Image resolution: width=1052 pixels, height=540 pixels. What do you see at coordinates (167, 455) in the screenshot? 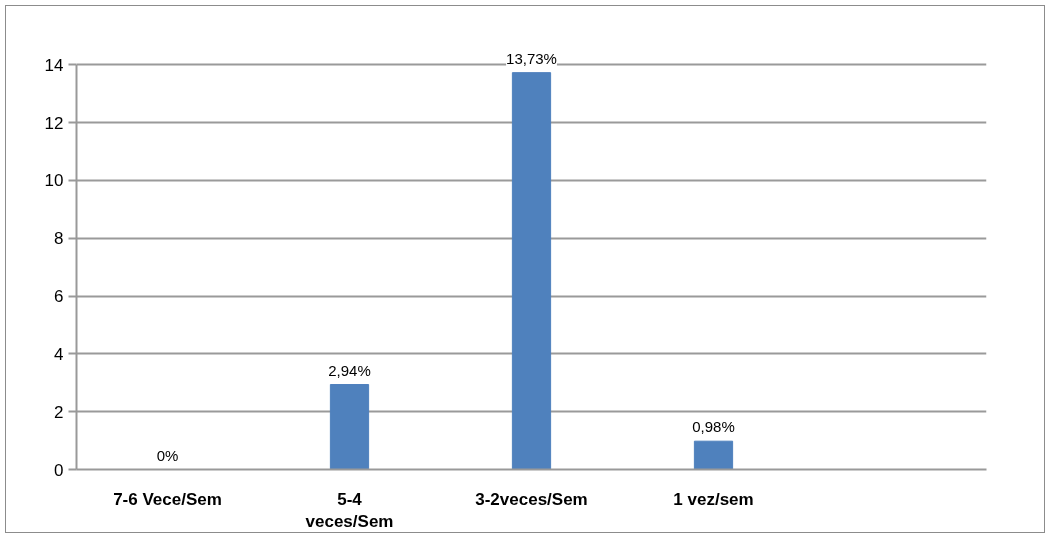
I see `data-label: 0%` at bounding box center [167, 455].